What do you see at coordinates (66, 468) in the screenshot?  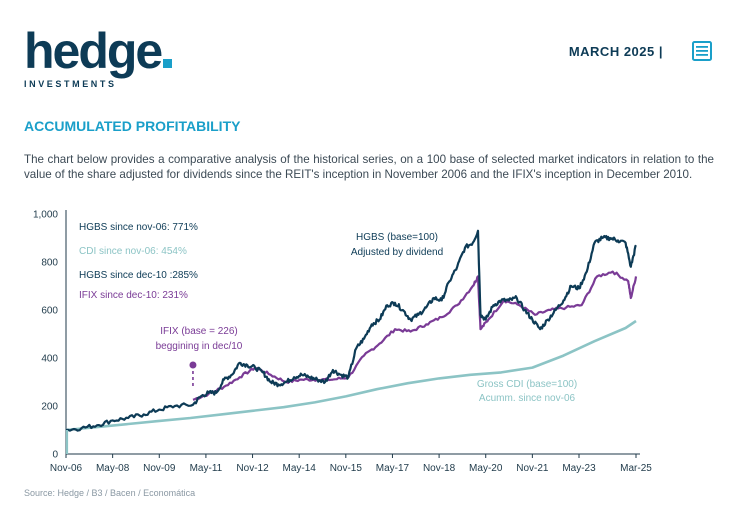 I see `x-tick-label: Nov-06` at bounding box center [66, 468].